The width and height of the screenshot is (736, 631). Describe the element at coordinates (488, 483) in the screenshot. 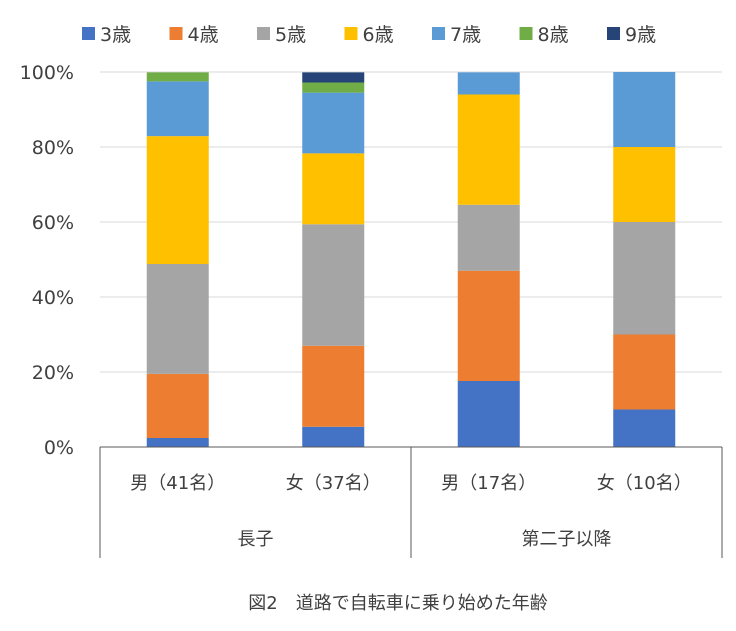

I see `category-label: 男（17名）` at that location.